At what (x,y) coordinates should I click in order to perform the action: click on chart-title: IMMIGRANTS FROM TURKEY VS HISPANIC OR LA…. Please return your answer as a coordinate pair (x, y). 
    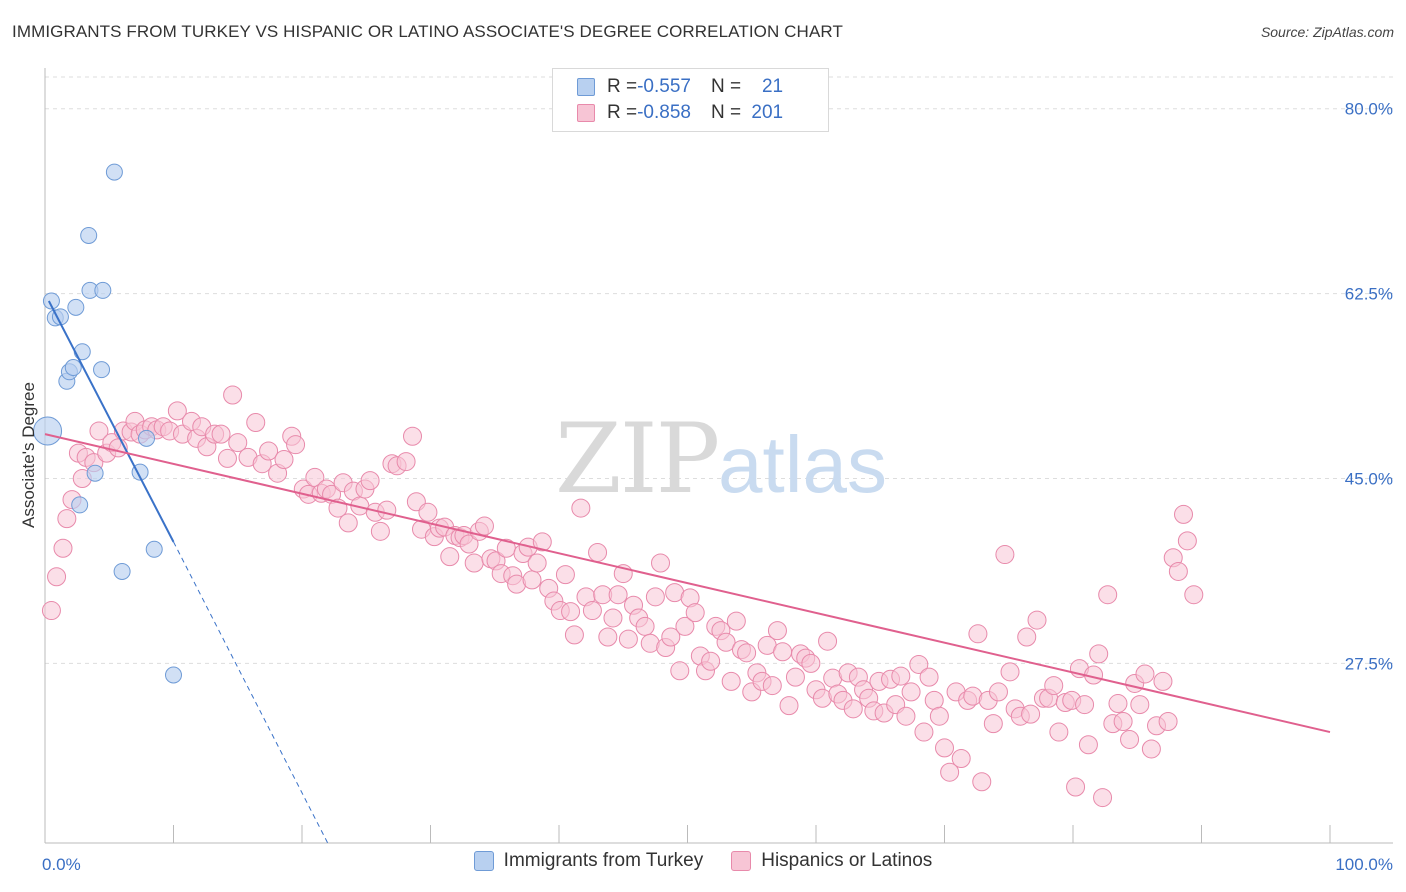
    Looking at the image, I should click on (427, 31).